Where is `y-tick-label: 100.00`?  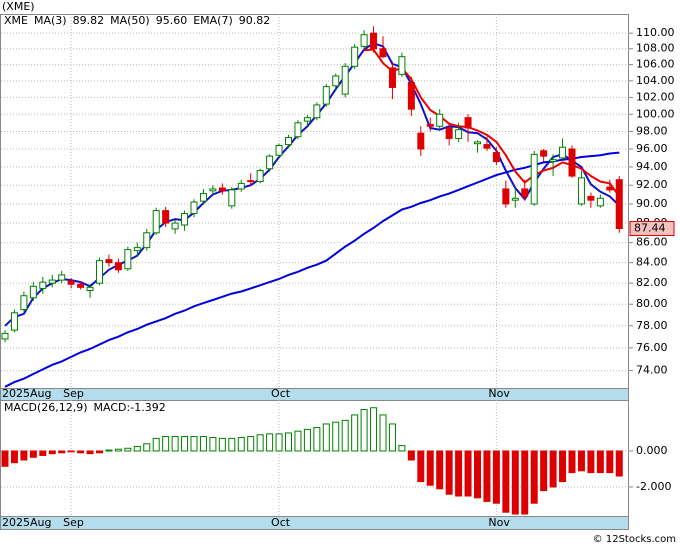
y-tick-label: 100.00 is located at coordinates (655, 113).